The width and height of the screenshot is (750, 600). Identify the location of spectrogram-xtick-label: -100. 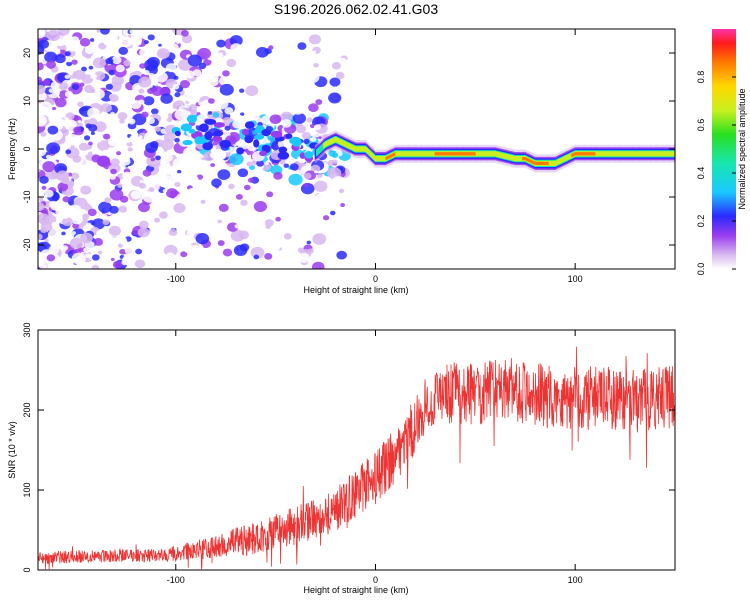
(176, 279).